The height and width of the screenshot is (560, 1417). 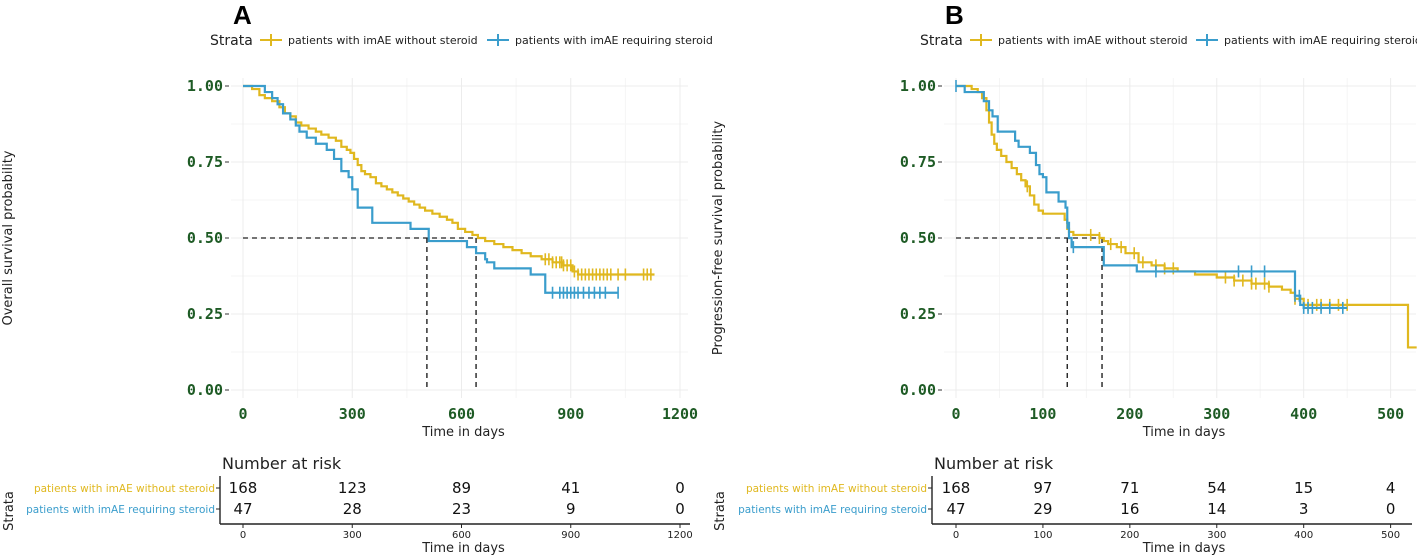 What do you see at coordinates (1129, 509) in the screenshot?
I see `risk-count: 16` at bounding box center [1129, 509].